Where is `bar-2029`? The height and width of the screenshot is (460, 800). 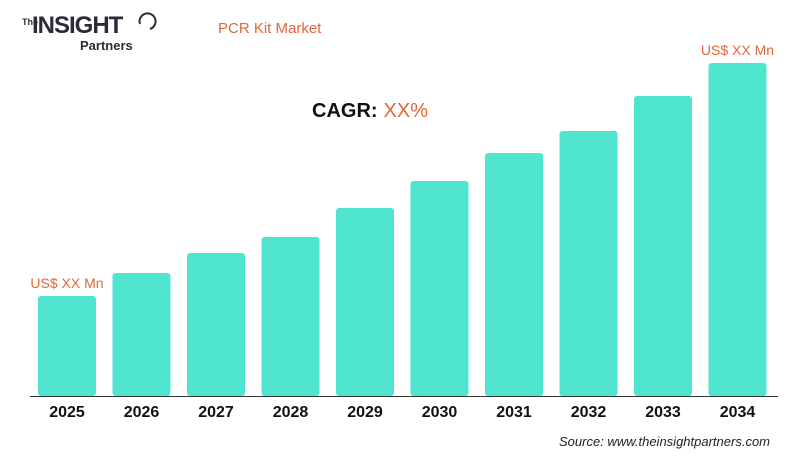 bar-2029 is located at coordinates (365, 302).